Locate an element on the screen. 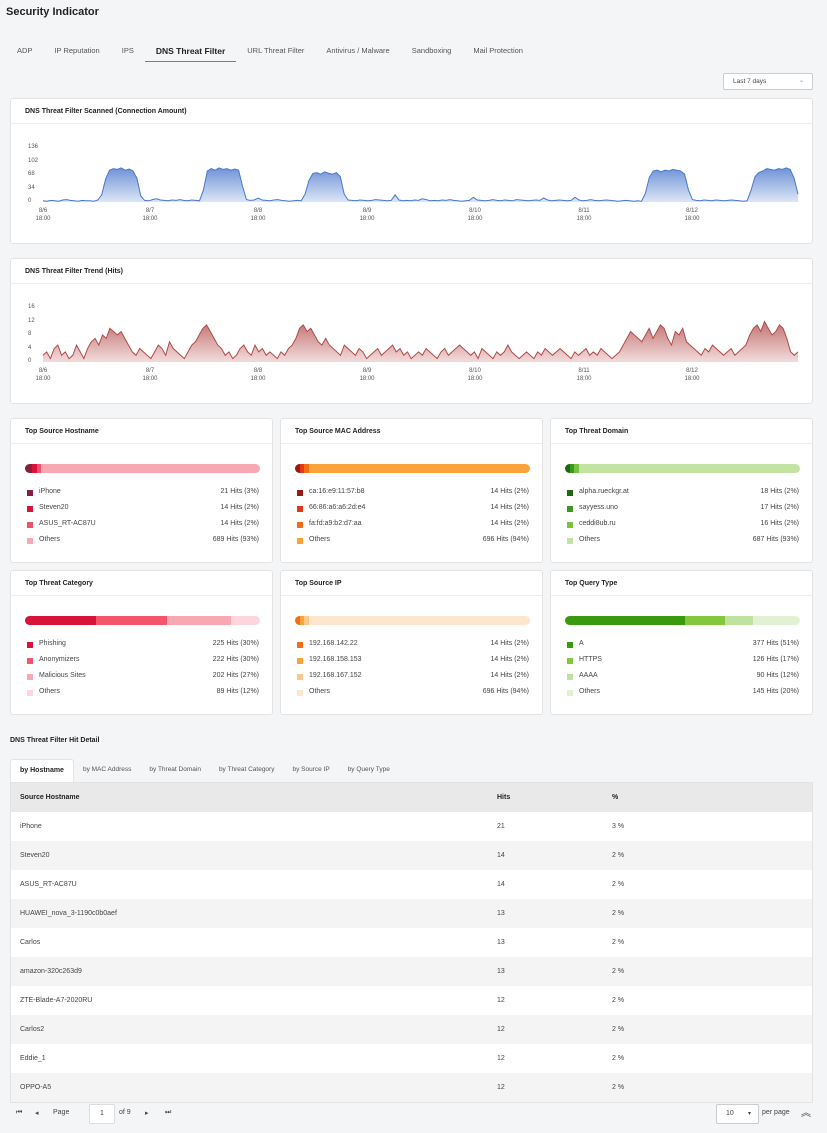 This screenshot has height=1133, width=827. top-source-hostname-title: Top Source Hostname is located at coordinates (62, 431).